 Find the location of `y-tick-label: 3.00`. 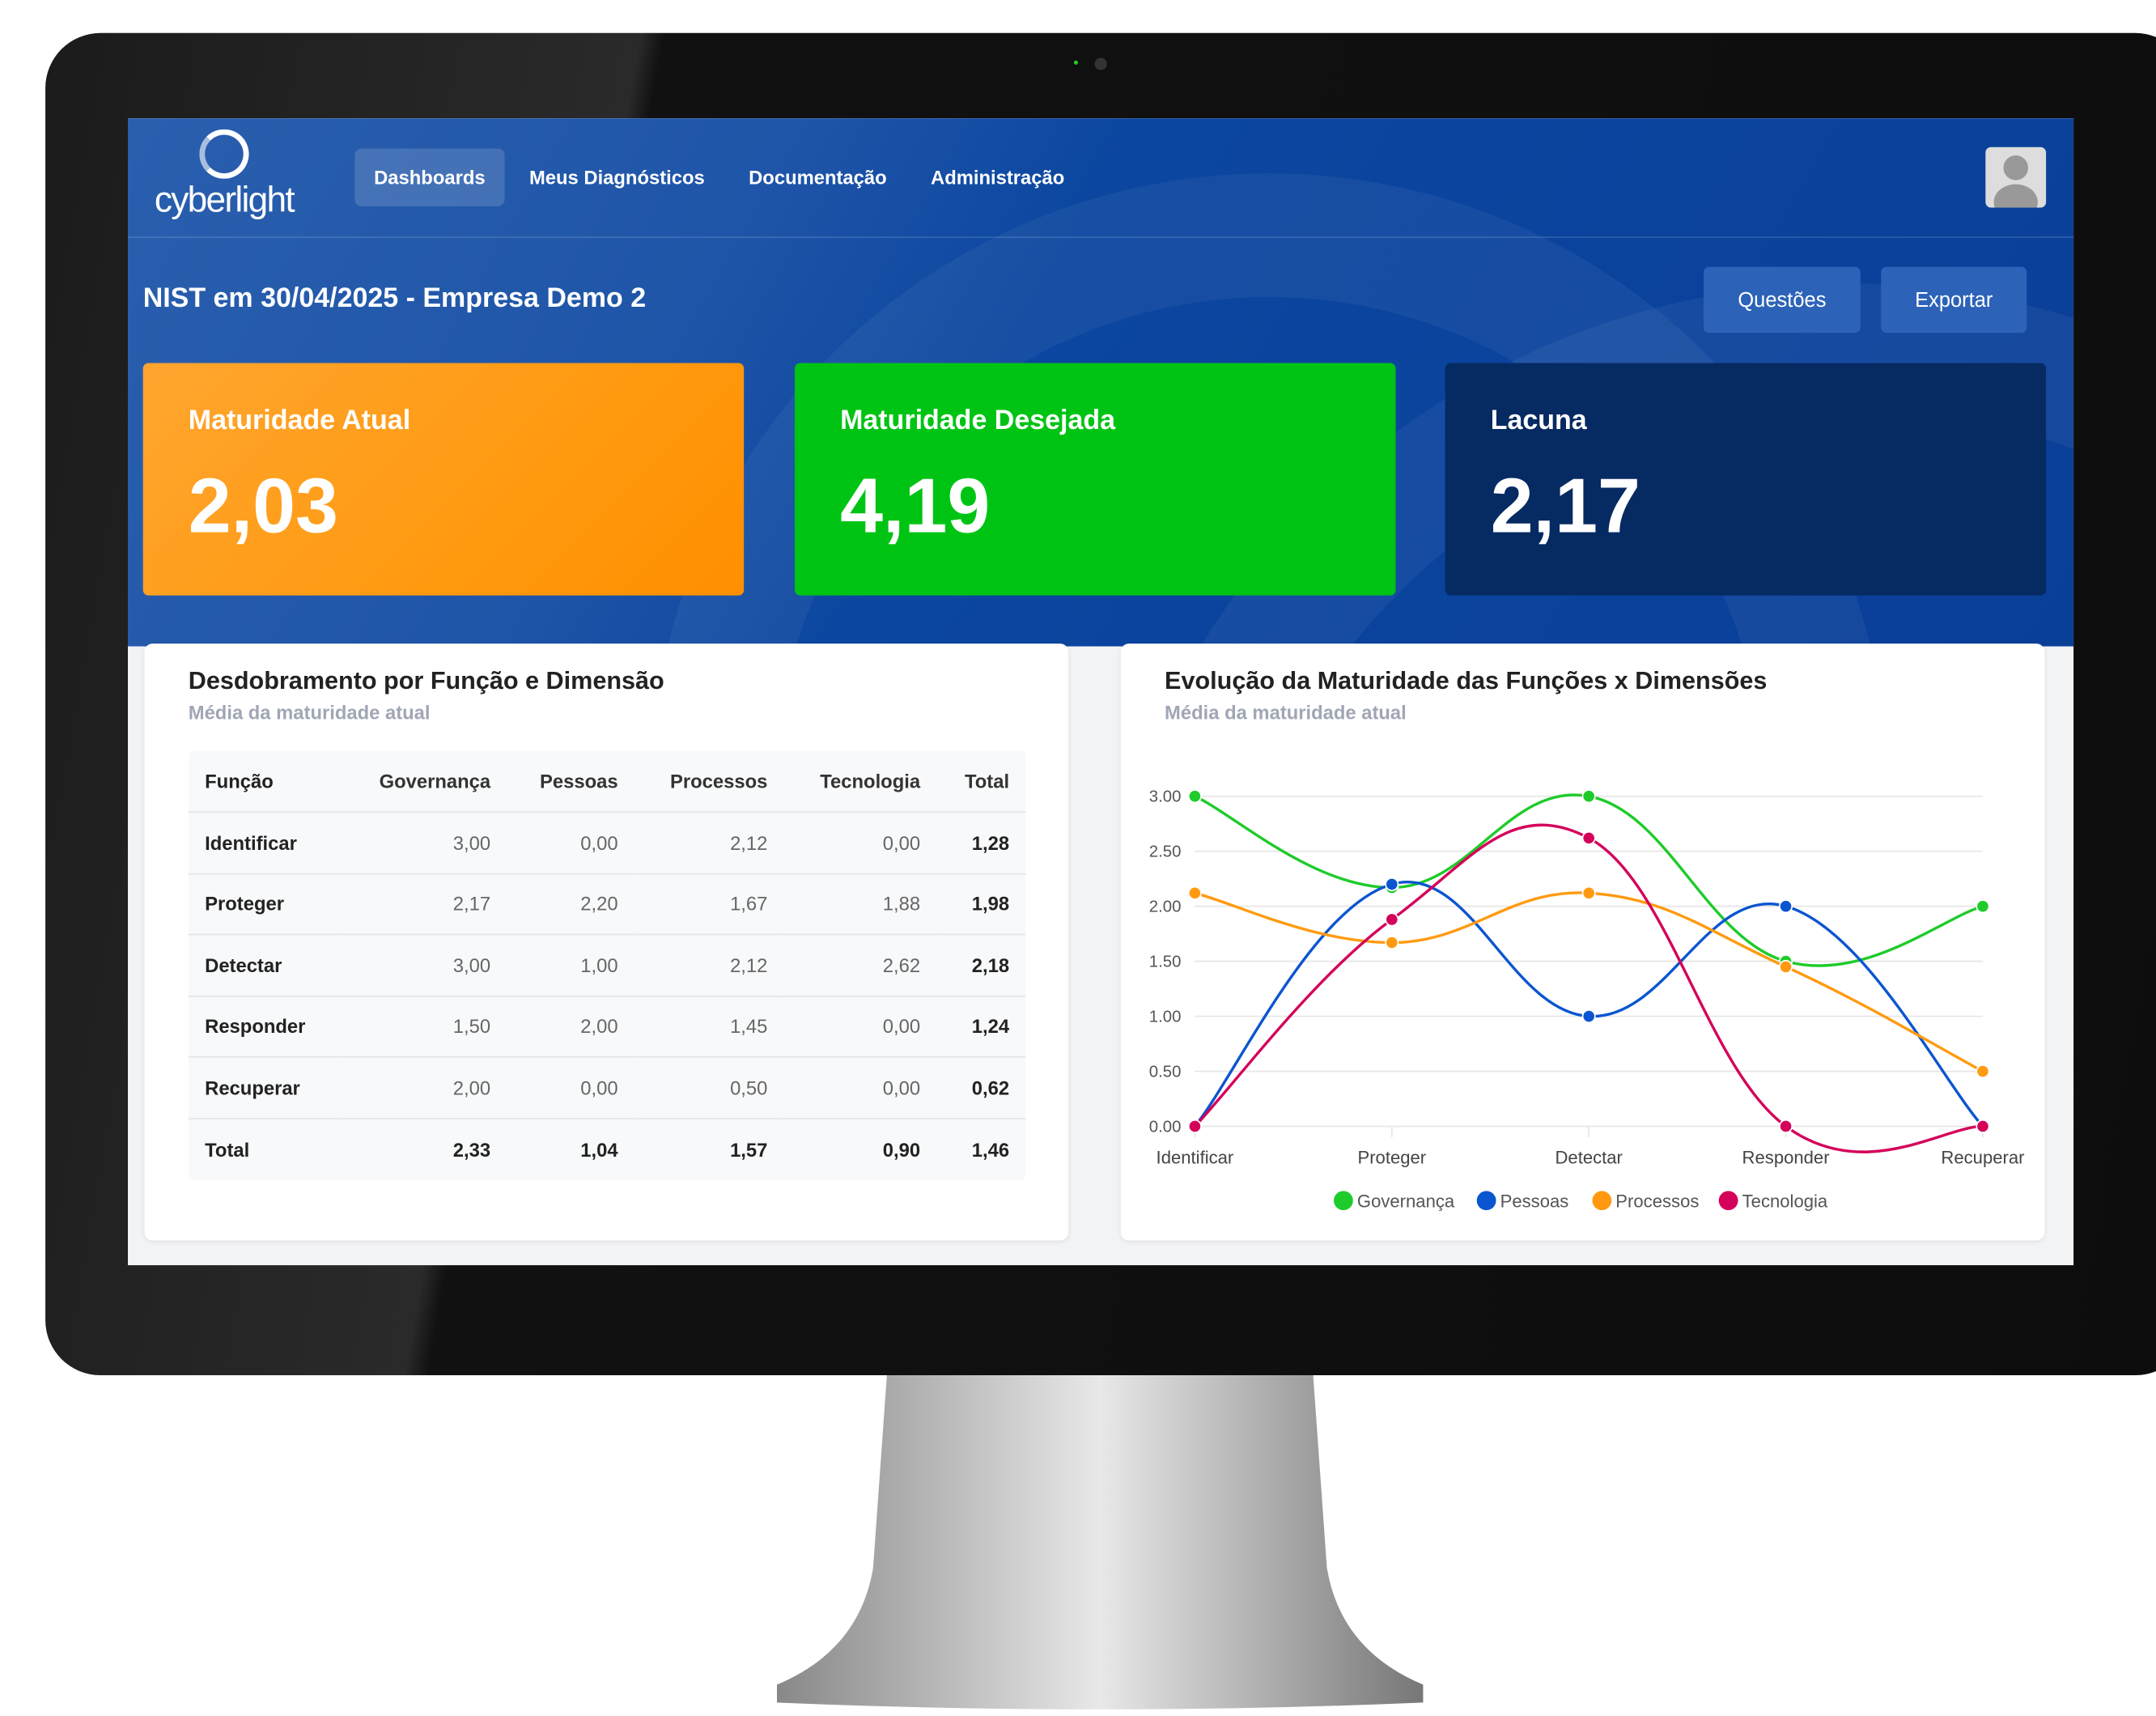

y-tick-label: 3.00 is located at coordinates (1165, 797).